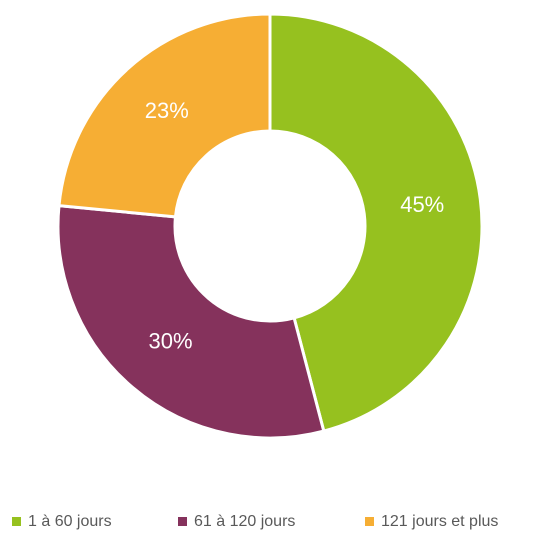  What do you see at coordinates (422, 204) in the screenshot?
I see `value-label: 45%` at bounding box center [422, 204].